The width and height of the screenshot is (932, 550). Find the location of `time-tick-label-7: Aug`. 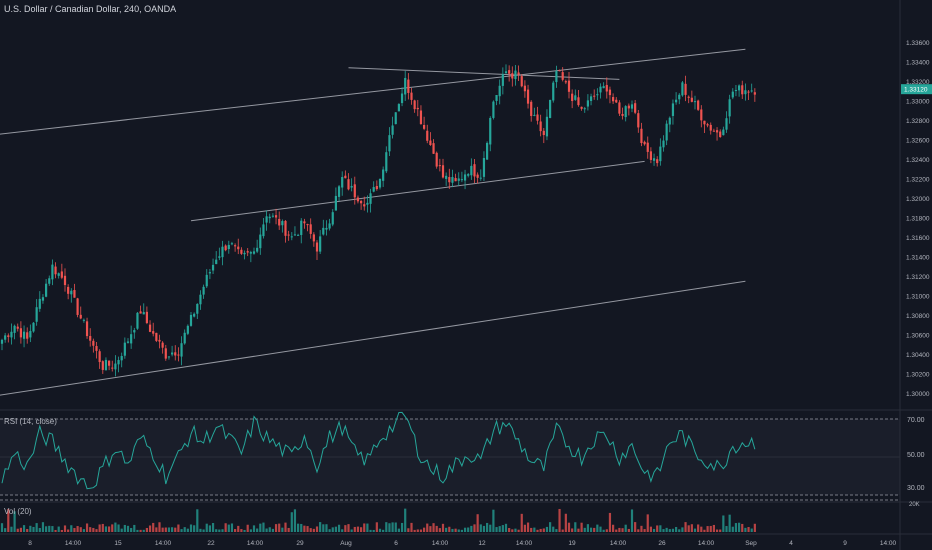

time-tick-label-7: Aug is located at coordinates (346, 543).